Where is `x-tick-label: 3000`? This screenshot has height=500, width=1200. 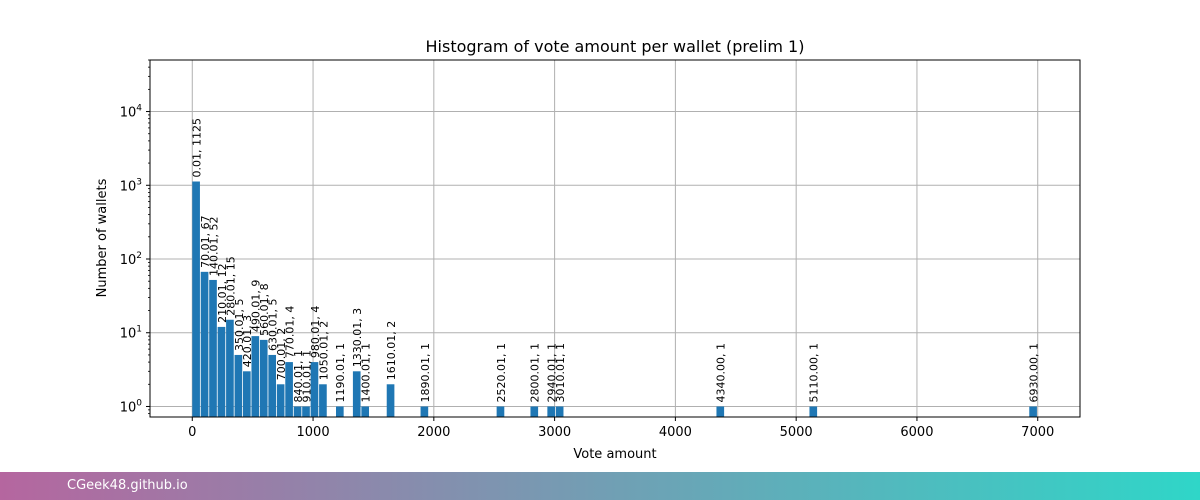
x-tick-label: 3000 is located at coordinates (554, 432).